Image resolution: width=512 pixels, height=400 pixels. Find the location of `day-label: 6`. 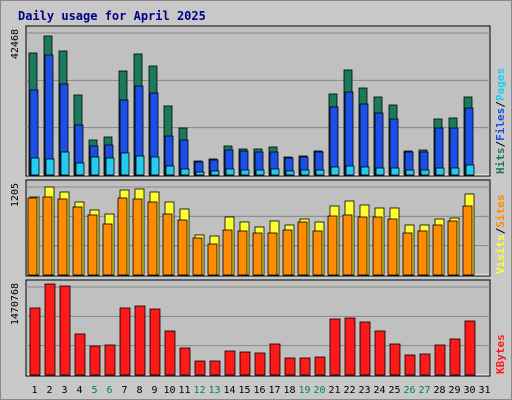

day-label: 6 is located at coordinates (109, 390).